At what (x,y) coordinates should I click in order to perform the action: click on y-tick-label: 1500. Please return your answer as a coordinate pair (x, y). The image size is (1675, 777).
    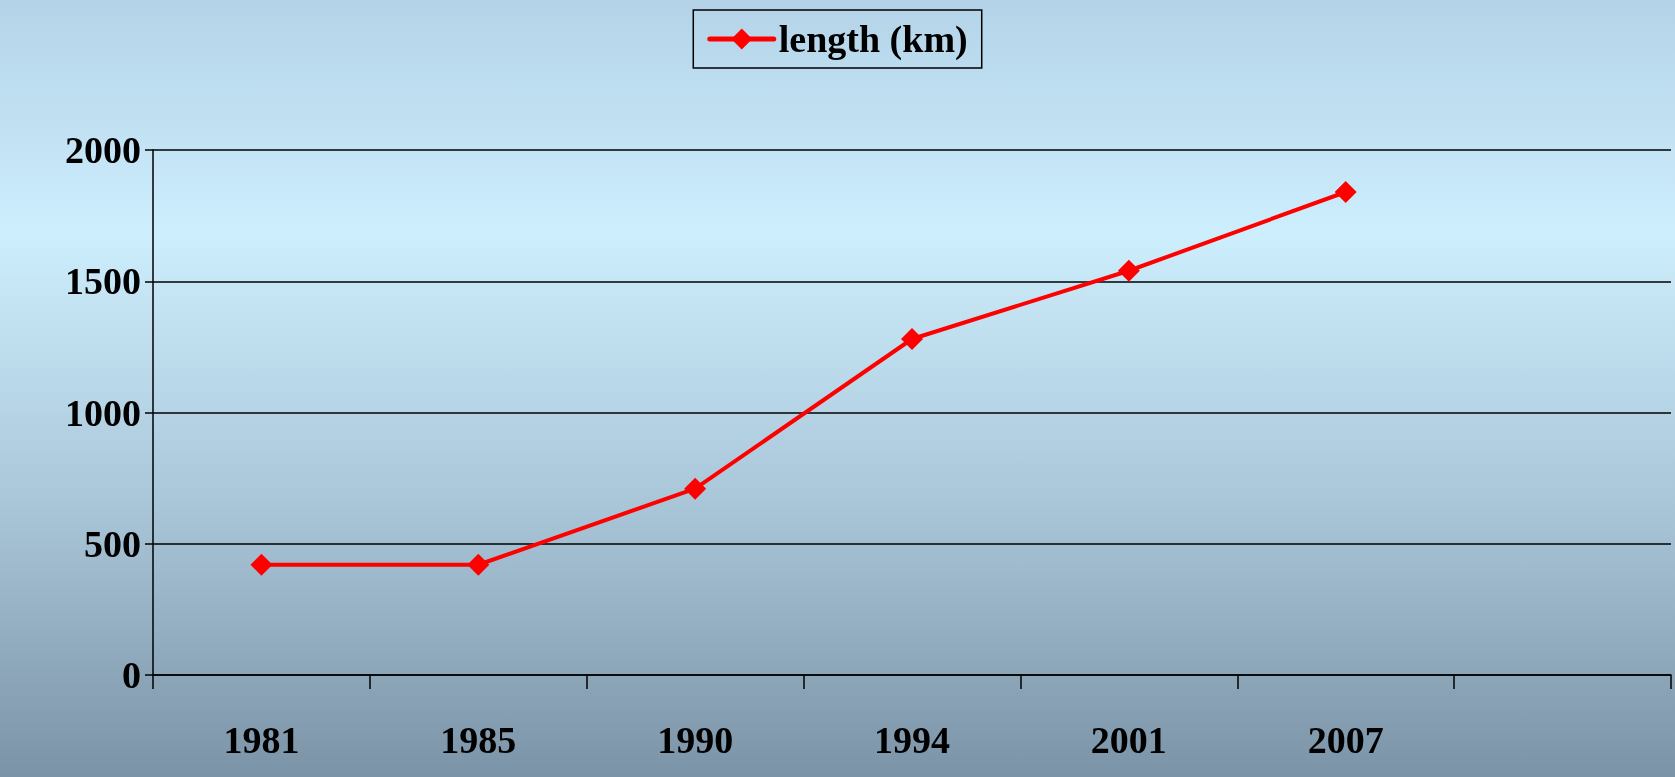
    Looking at the image, I should click on (103, 281).